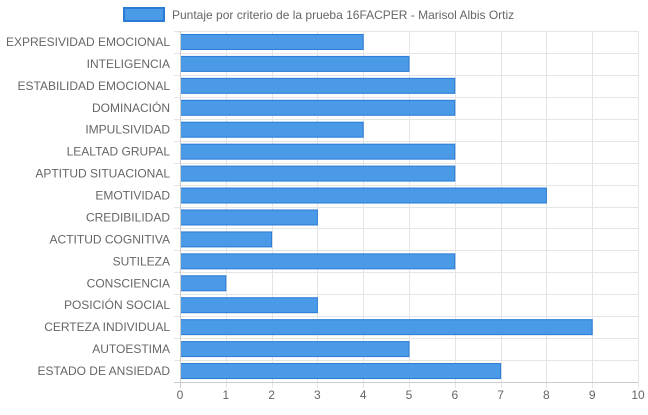 The width and height of the screenshot is (648, 415). What do you see at coordinates (117, 304) in the screenshot?
I see `category-label-12: POSICIÓN SOCIAL` at bounding box center [117, 304].